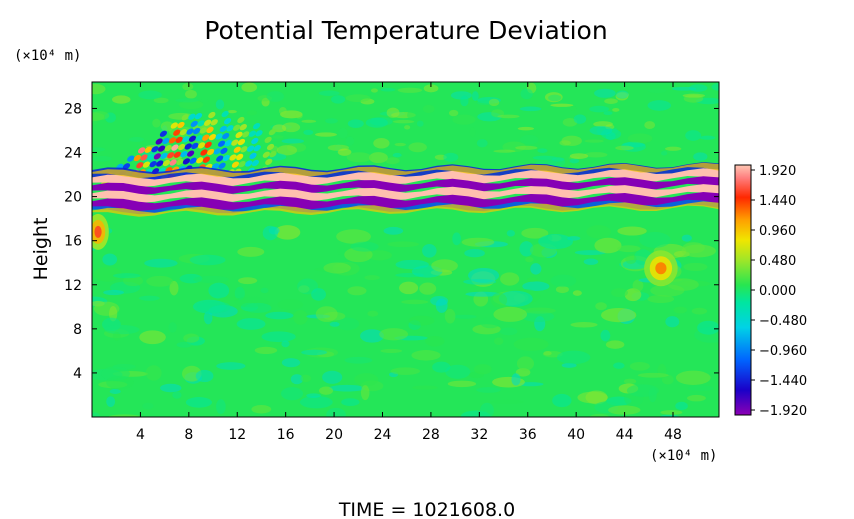  What do you see at coordinates (479, 435) in the screenshot?
I see `x-tick-label: 32` at bounding box center [479, 435].